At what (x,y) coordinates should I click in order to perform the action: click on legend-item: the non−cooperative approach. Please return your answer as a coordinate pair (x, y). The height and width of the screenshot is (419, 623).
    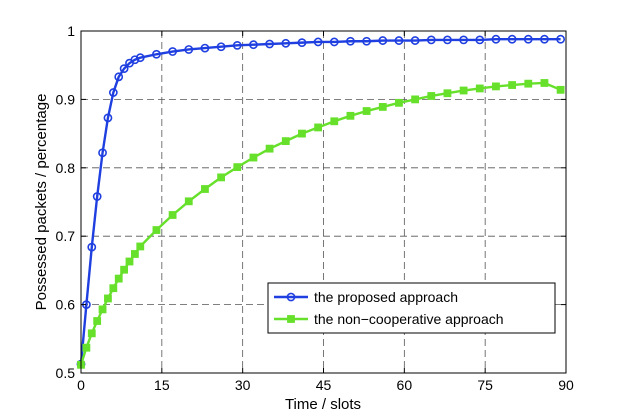
    Looking at the image, I should click on (389, 319).